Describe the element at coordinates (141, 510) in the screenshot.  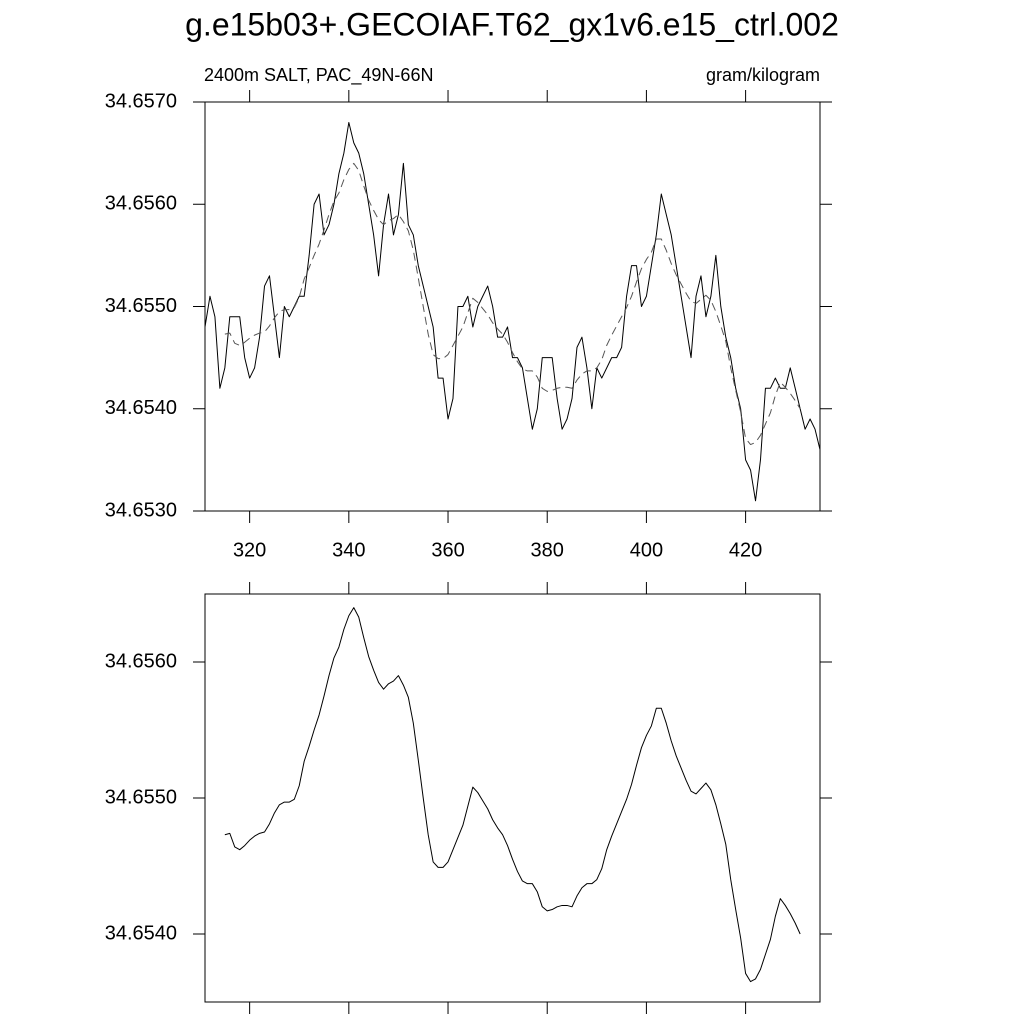
I see `y-tick-label: 34.6530` at that location.